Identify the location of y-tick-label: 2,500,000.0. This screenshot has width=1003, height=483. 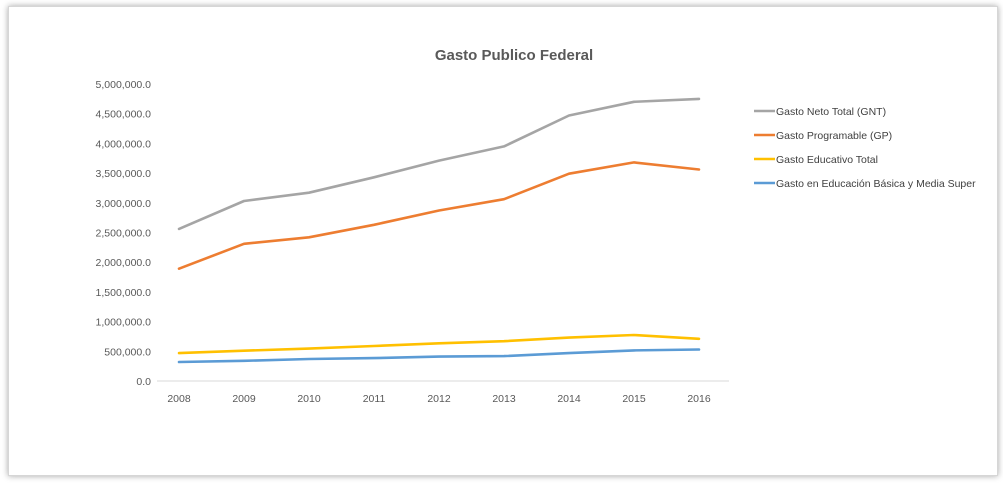
(124, 234).